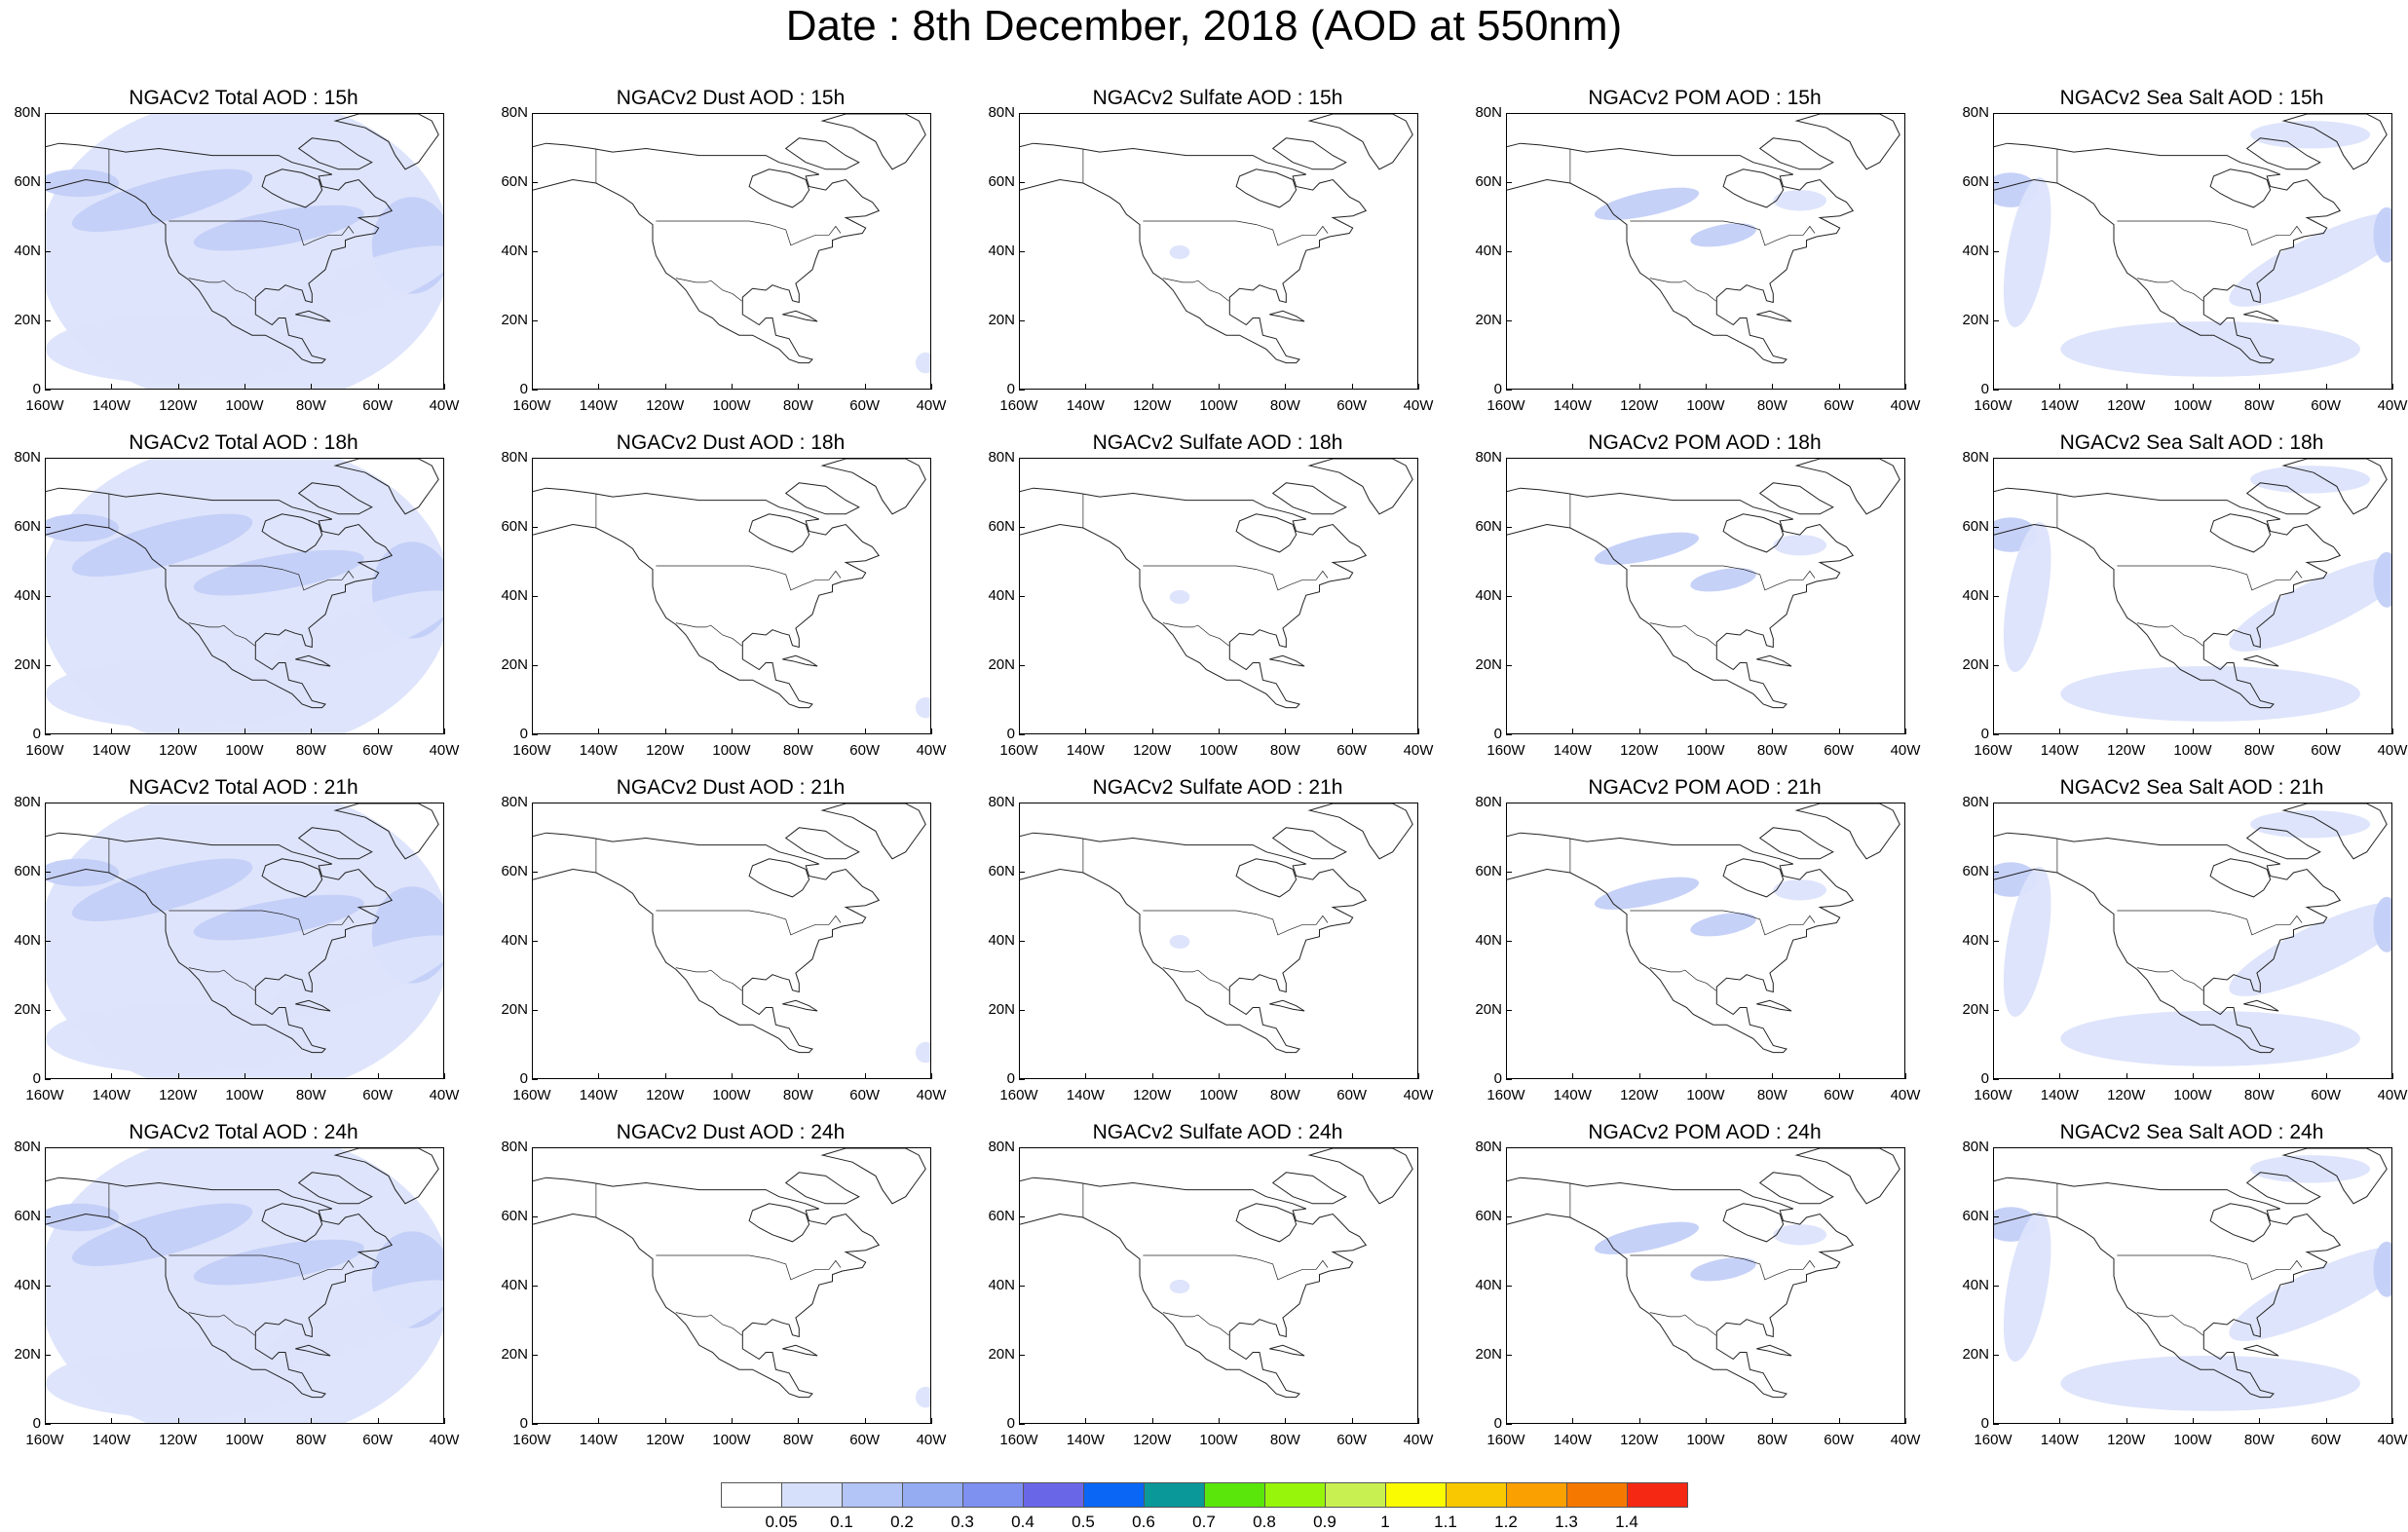  Describe the element at coordinates (1847, 1176) in the screenshot. I see `greenland` at that location.